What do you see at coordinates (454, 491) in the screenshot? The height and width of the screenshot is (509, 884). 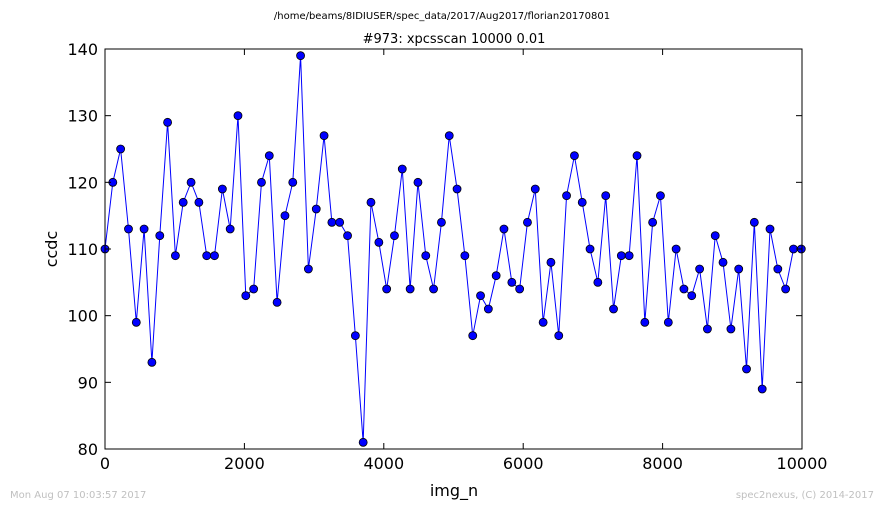 I see `x-axis-label: img_n` at bounding box center [454, 491].